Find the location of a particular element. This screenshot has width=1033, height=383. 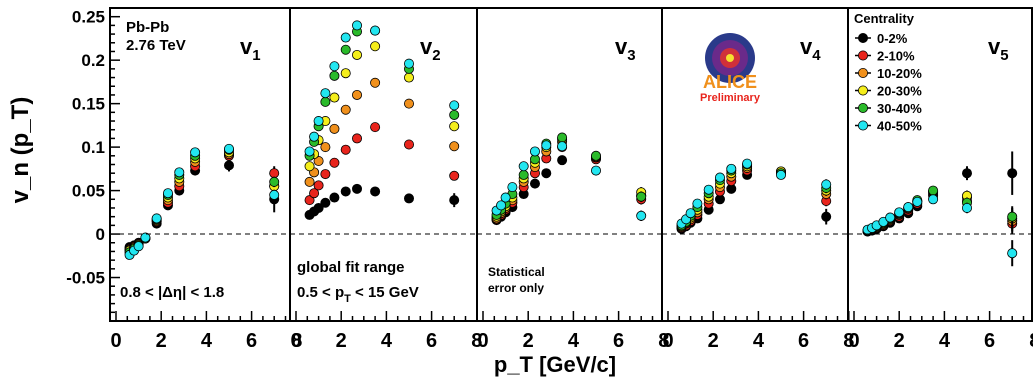

panel-label: v4 is located at coordinates (810, 49).